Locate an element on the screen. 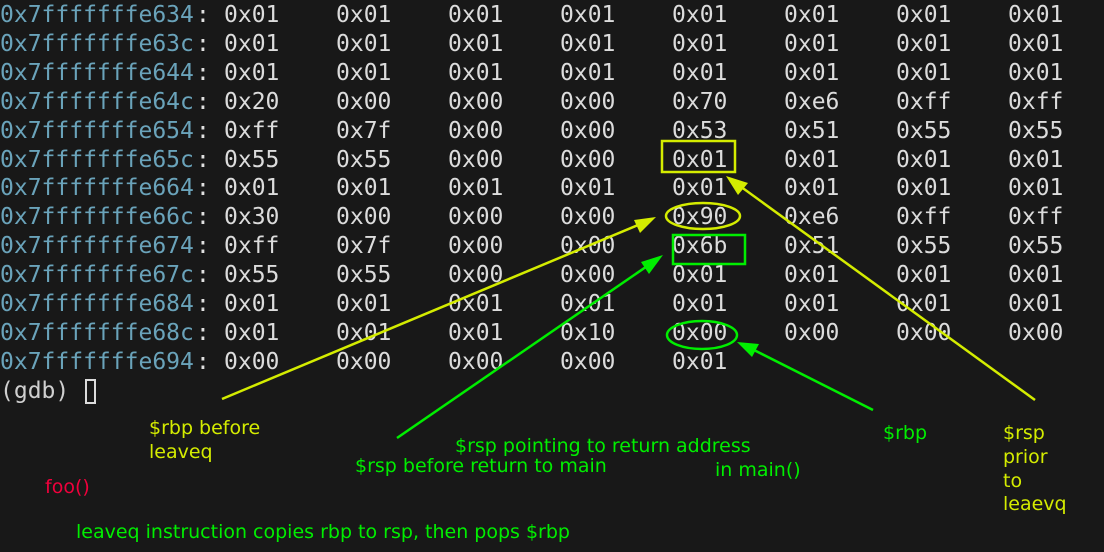  memory-address: 0x7fffffffe674 is located at coordinates (97, 246).